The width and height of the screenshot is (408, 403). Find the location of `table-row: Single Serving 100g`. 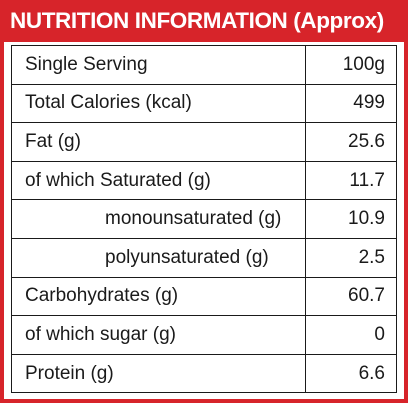

table-row: Single Serving 100g is located at coordinates (204, 65).